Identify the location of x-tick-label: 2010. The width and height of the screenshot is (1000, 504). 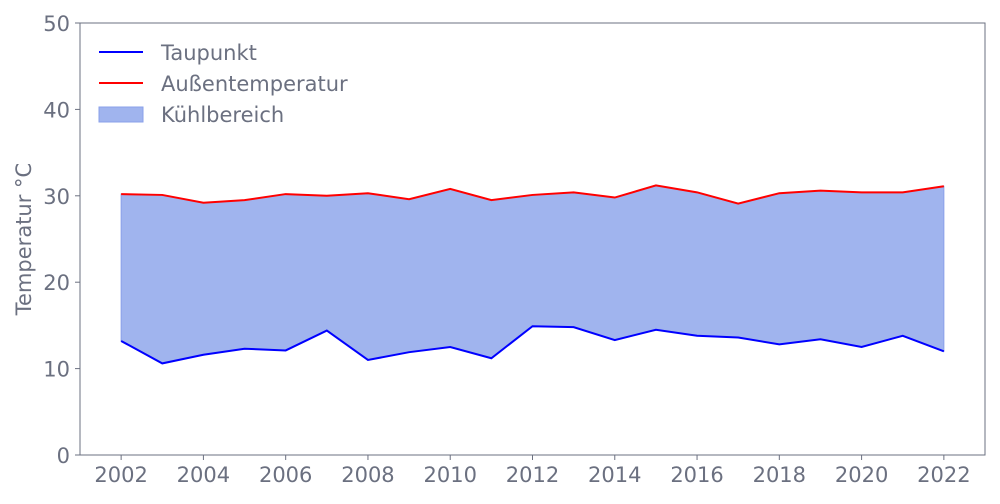
(450, 475).